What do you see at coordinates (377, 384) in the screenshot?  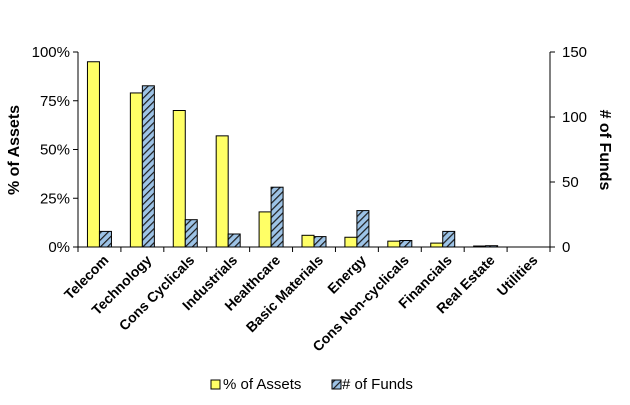 I see `legend-label-num-funds: # of Funds` at bounding box center [377, 384].